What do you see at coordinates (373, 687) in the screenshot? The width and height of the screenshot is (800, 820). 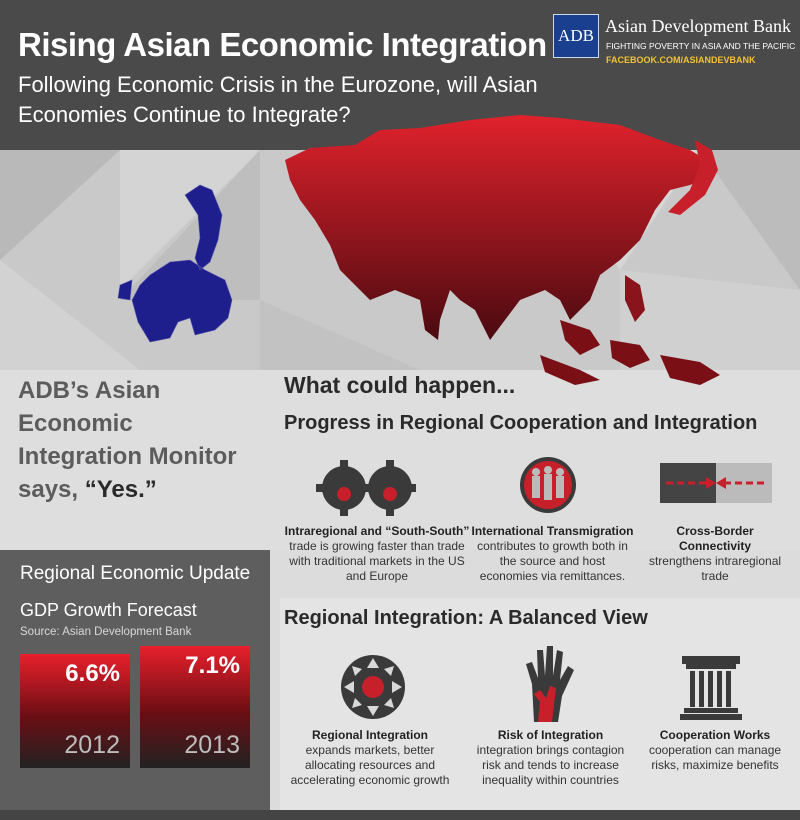 I see `expand-arrows-icon` at bounding box center [373, 687].